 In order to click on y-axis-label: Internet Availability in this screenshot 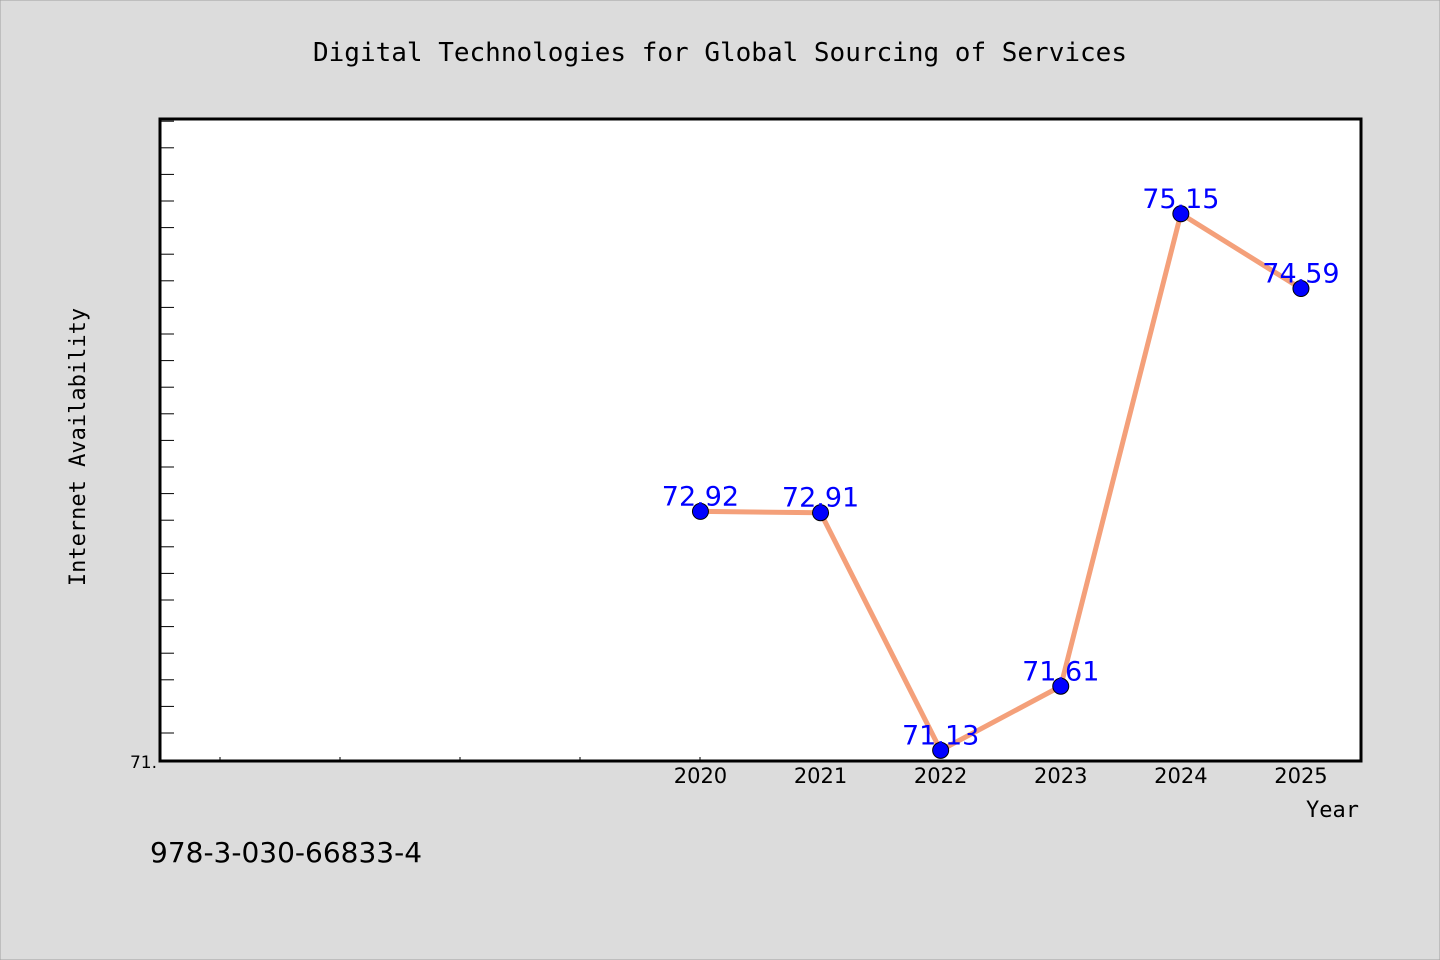, I will do `click(78, 447)`.